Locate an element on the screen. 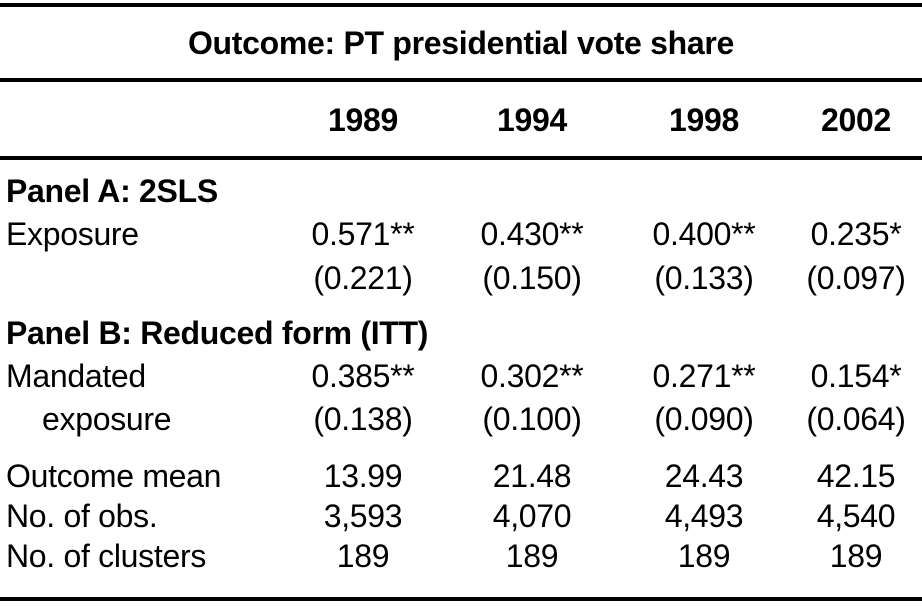 This screenshot has width=922, height=608. num-obs-row: No. of obs. 3,593 4,070 4,493 4,540 is located at coordinates (461, 516).